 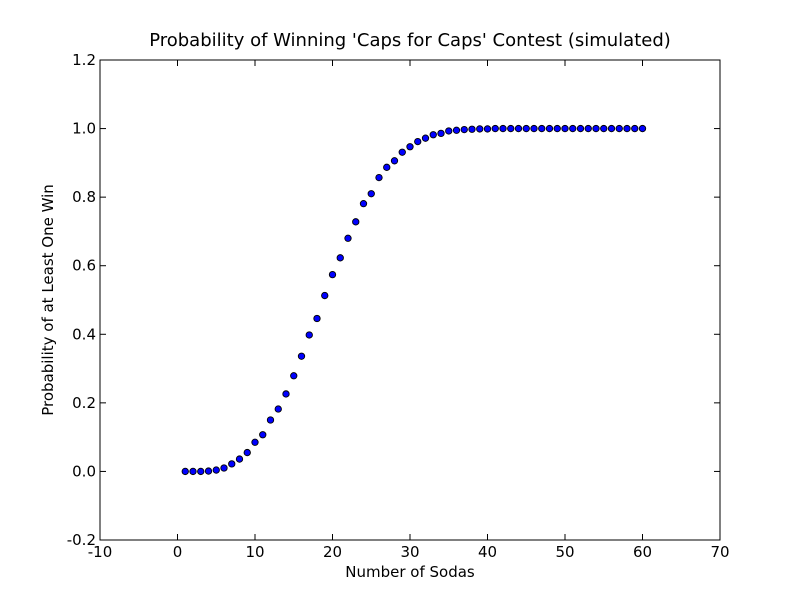 I want to click on x-tick-label: 30, so click(x=409, y=552).